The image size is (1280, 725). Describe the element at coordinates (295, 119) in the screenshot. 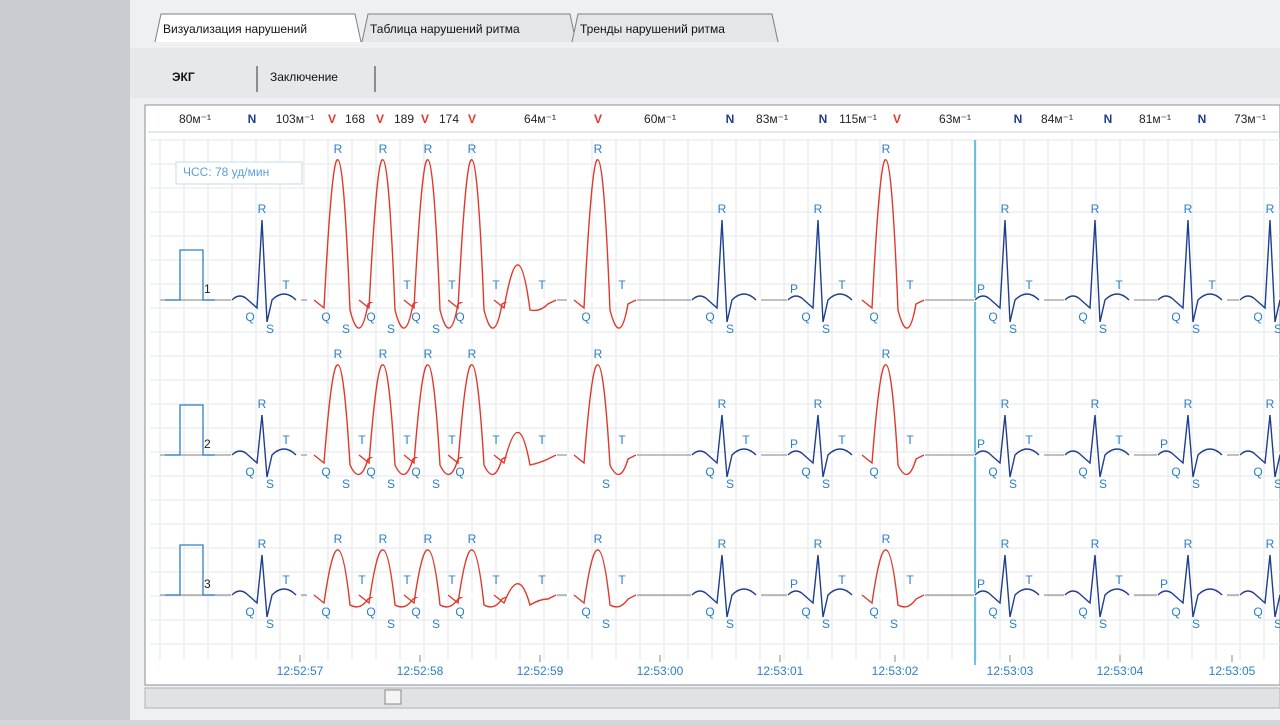

I see `marker-label: 103м⁻¹` at that location.